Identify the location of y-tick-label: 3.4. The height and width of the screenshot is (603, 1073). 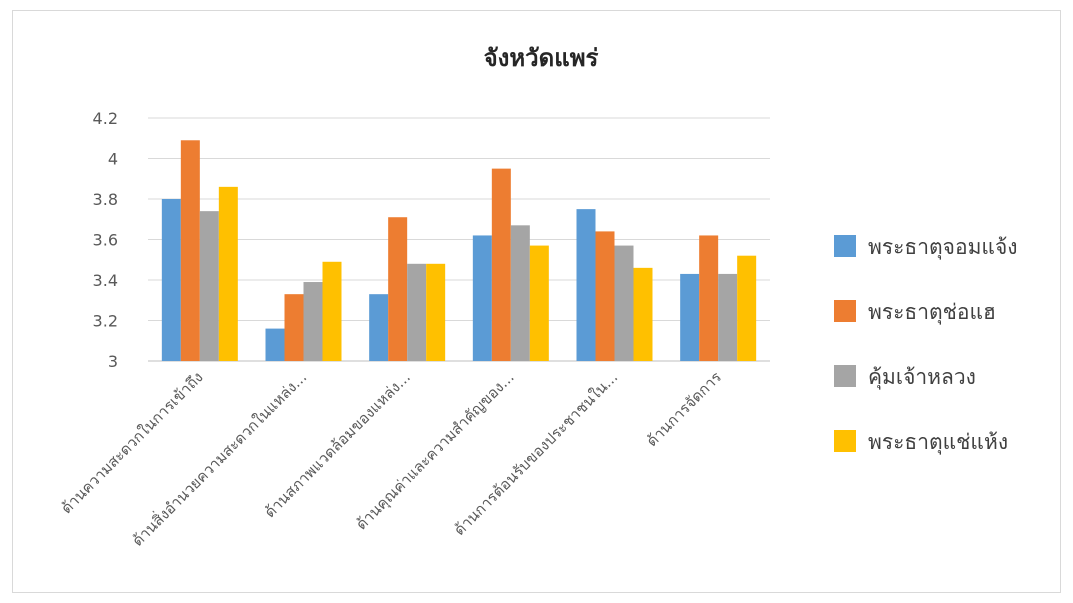
(105, 280).